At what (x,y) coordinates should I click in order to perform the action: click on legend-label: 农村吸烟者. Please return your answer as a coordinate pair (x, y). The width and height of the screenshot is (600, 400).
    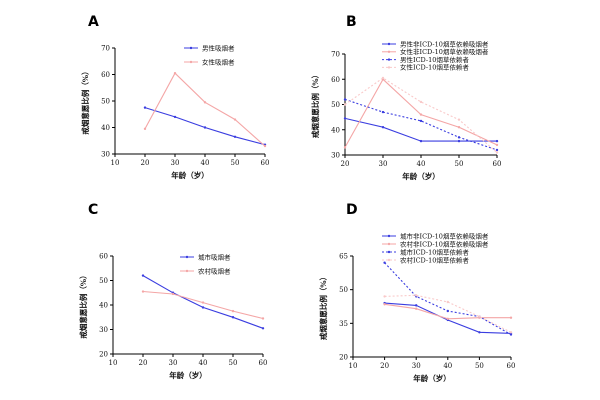
    Looking at the image, I should click on (214, 270).